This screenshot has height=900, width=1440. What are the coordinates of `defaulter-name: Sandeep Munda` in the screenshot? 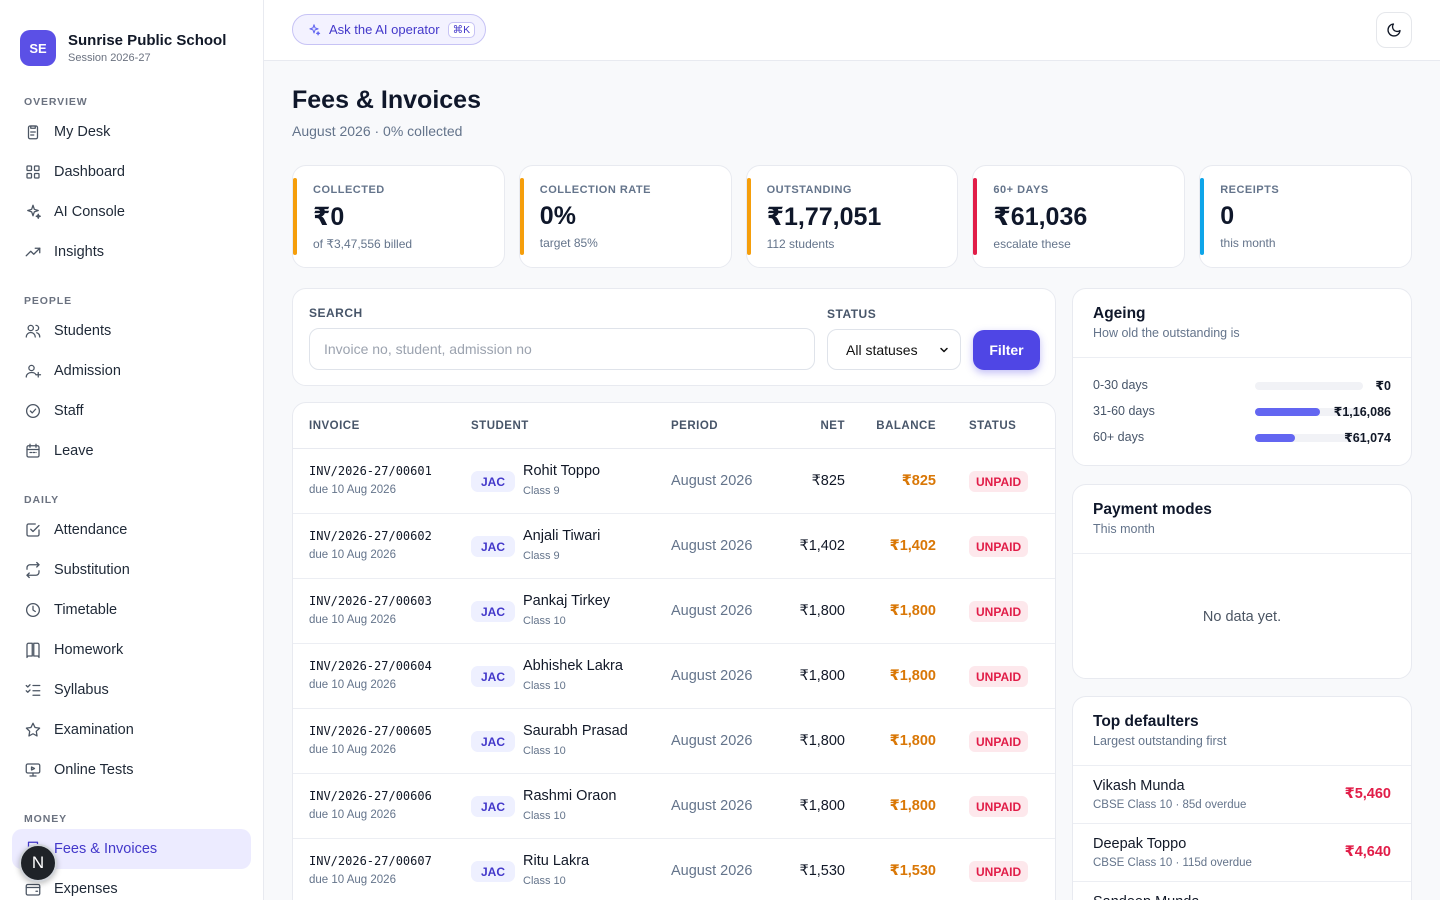 It's located at (1146, 897).